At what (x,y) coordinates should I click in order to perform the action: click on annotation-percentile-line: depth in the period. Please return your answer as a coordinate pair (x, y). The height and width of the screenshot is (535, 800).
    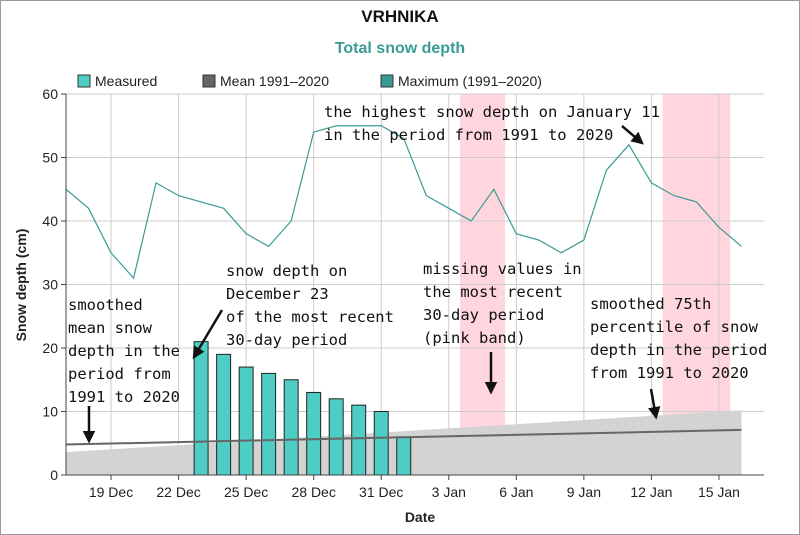
    Looking at the image, I should click on (678, 350).